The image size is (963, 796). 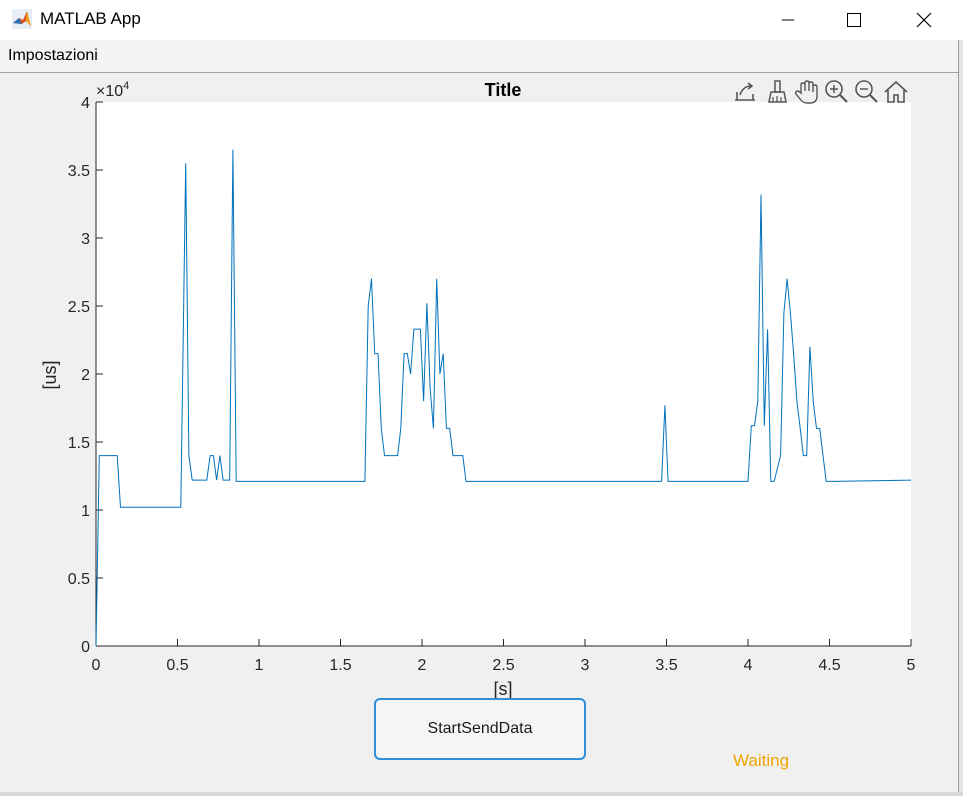 I want to click on x-tick-label: 0, so click(x=96, y=665).